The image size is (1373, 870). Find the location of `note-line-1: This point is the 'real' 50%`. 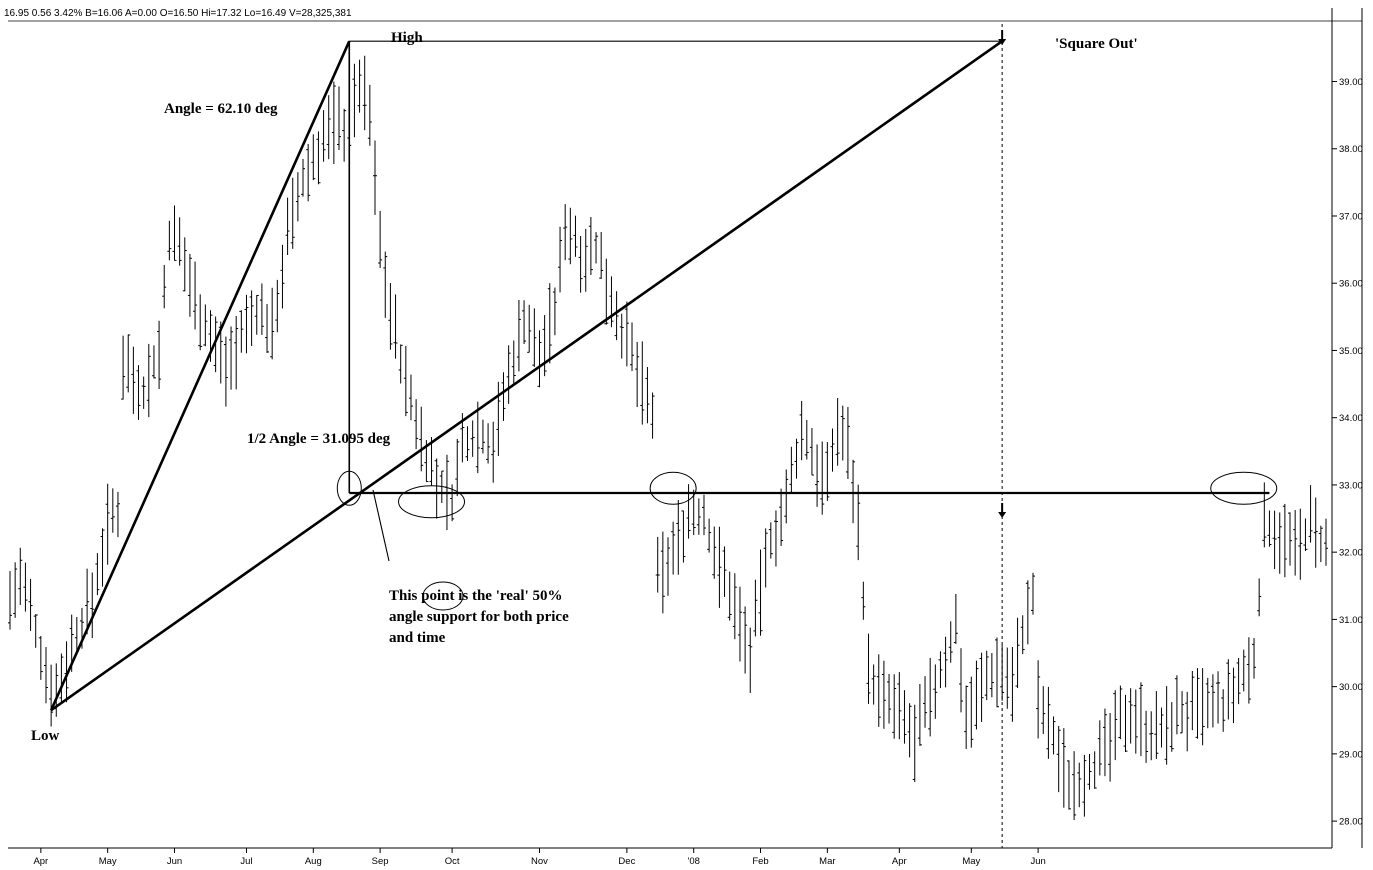

note-line-1: This point is the 'real' 50% is located at coordinates (476, 596).